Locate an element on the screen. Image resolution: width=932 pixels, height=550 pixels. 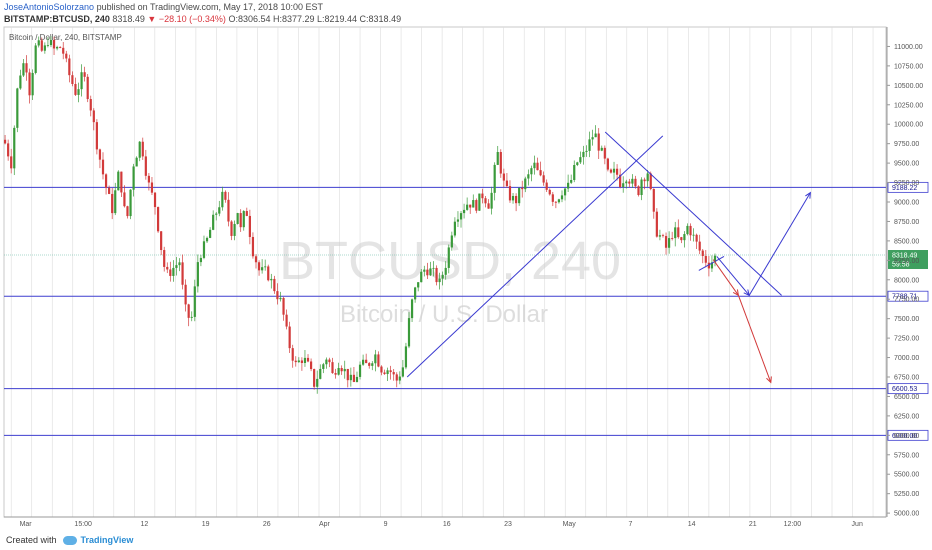
x-tick-label: 26 is located at coordinates (267, 524).